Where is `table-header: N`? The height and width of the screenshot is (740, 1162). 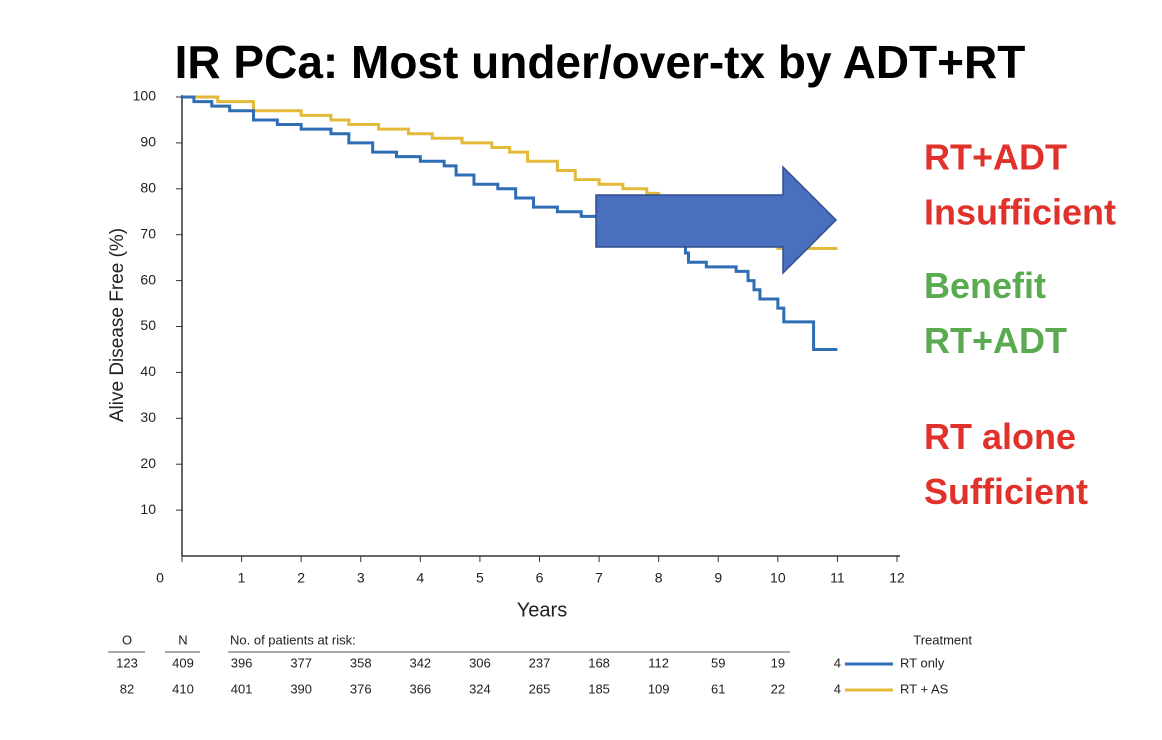
table-header: N is located at coordinates (182, 639).